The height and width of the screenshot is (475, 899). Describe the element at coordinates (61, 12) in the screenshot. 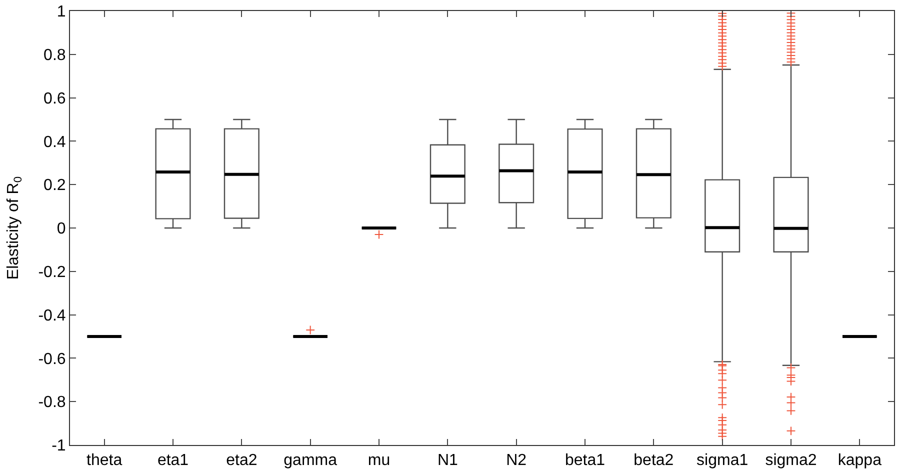

I see `y-tick-label: 1` at that location.